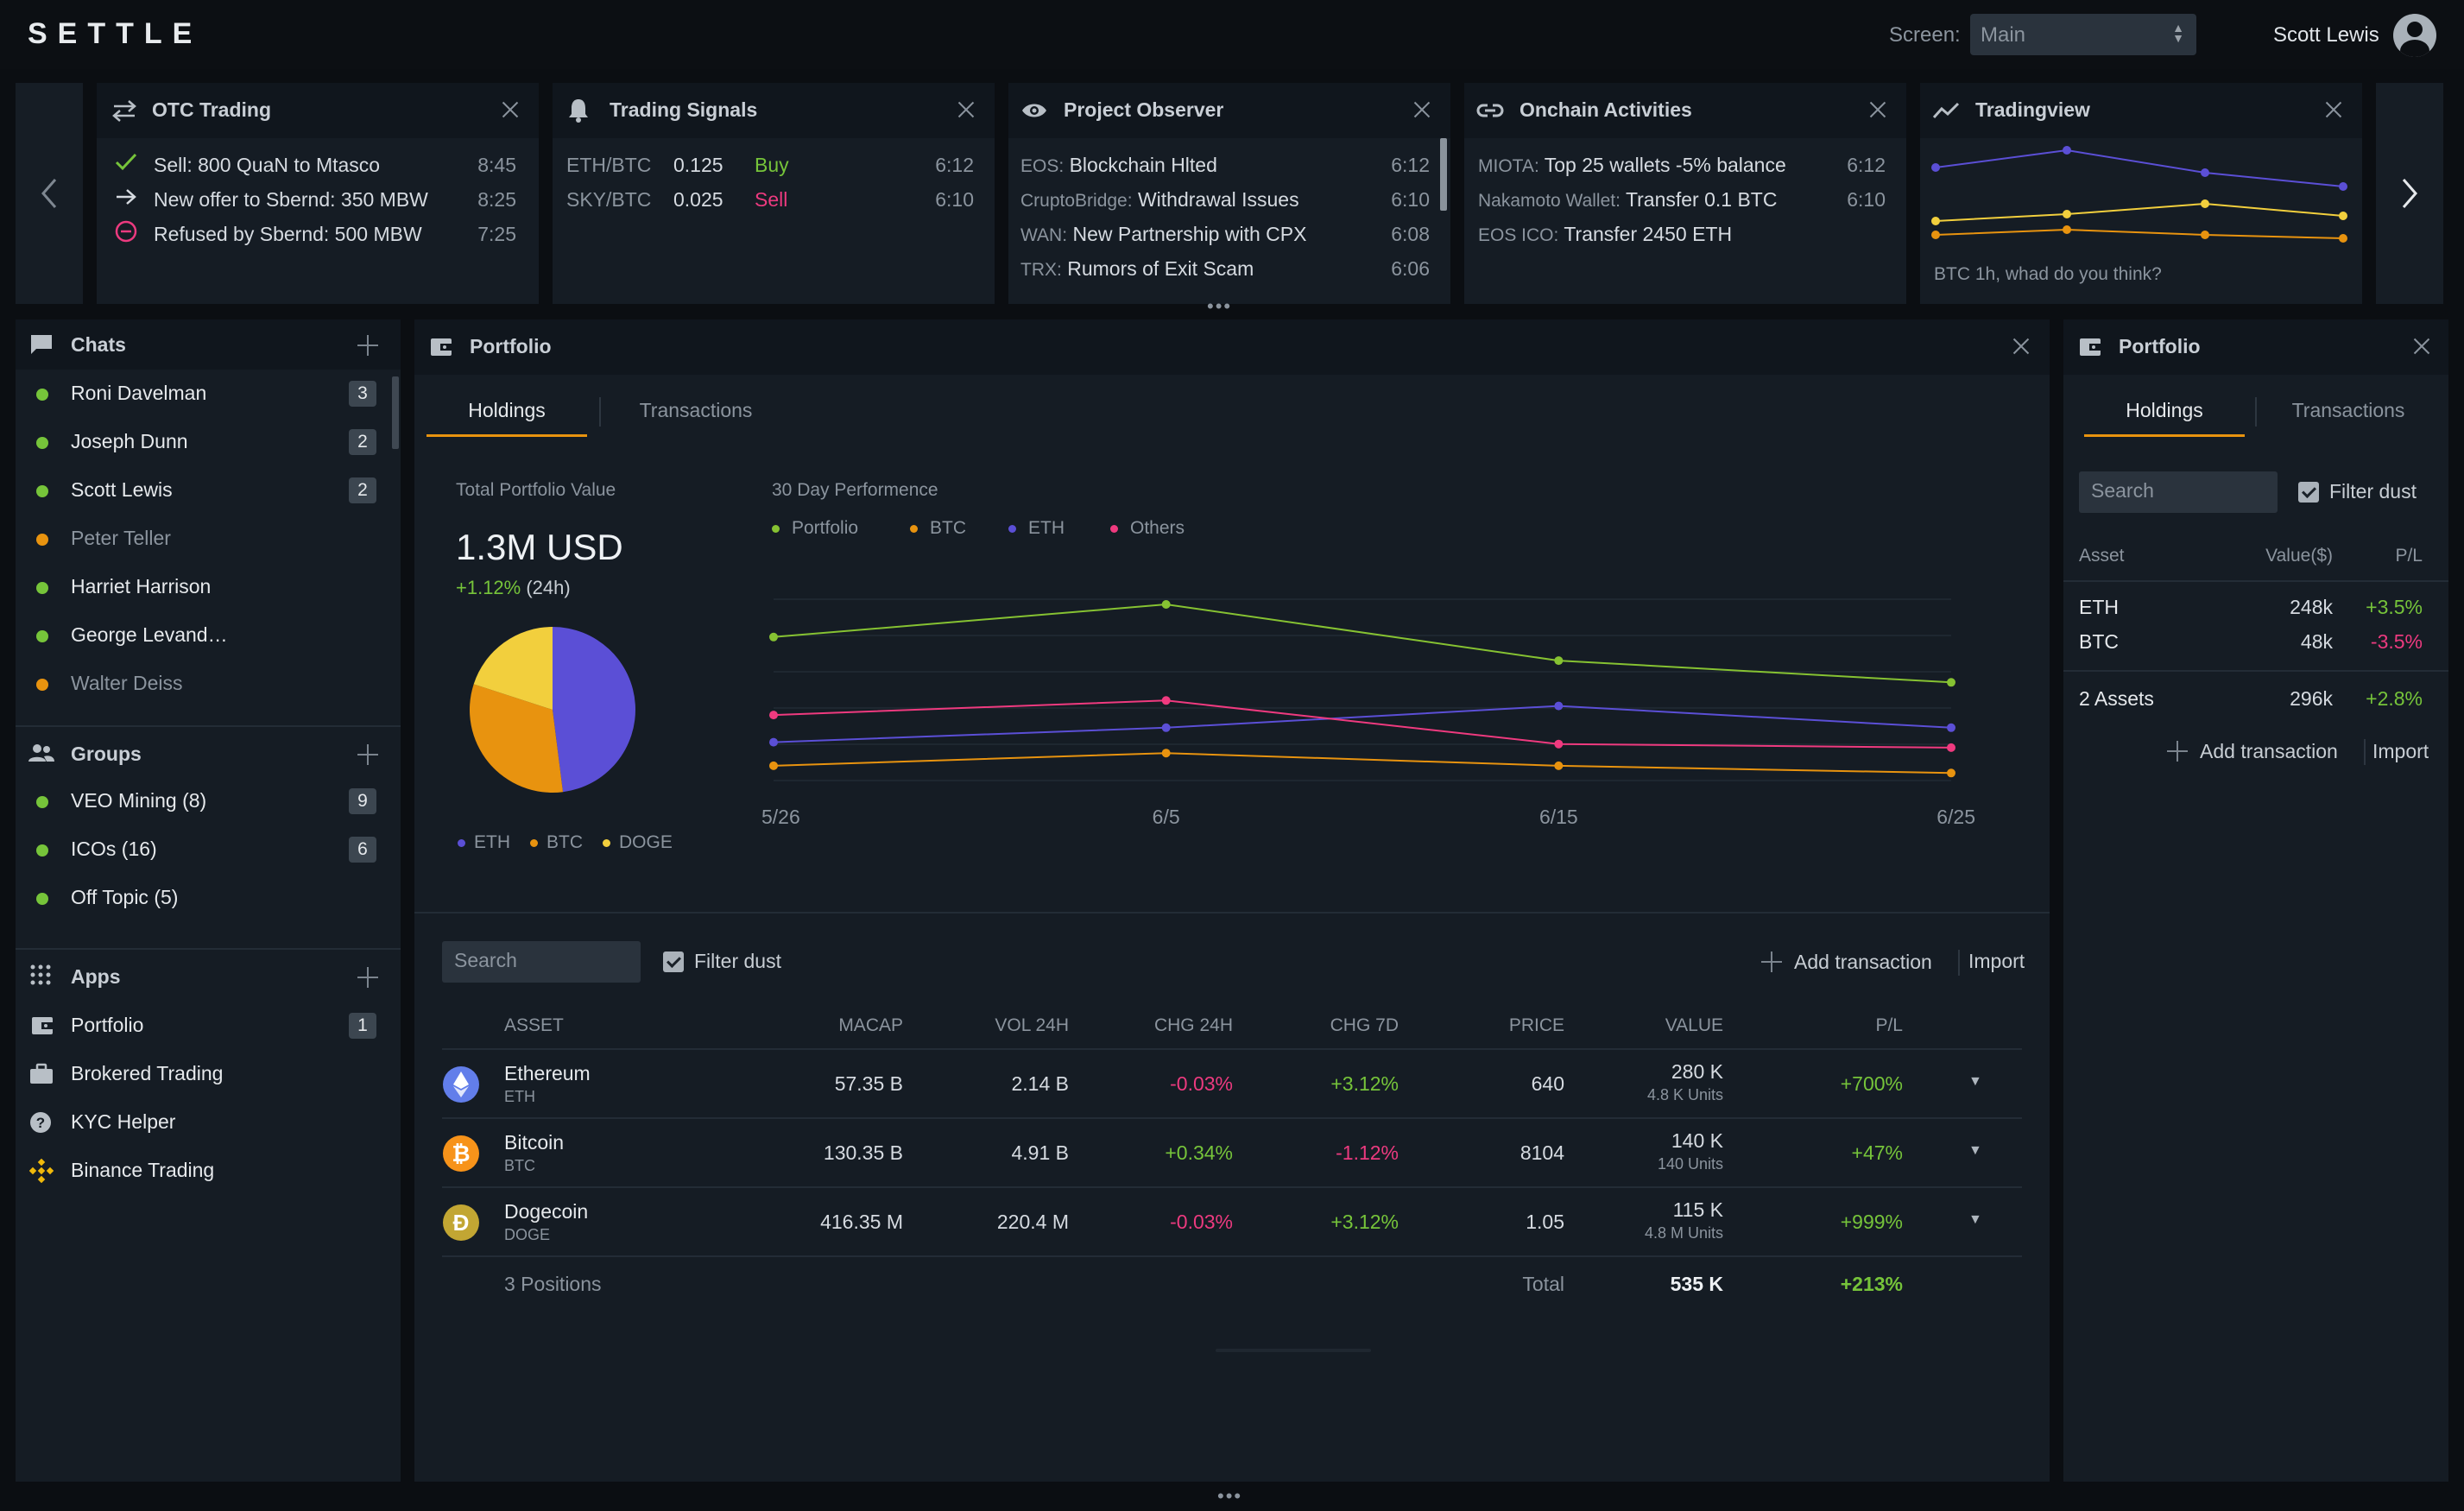  I want to click on chat-item: Joseph Dunn 2, so click(201, 442).